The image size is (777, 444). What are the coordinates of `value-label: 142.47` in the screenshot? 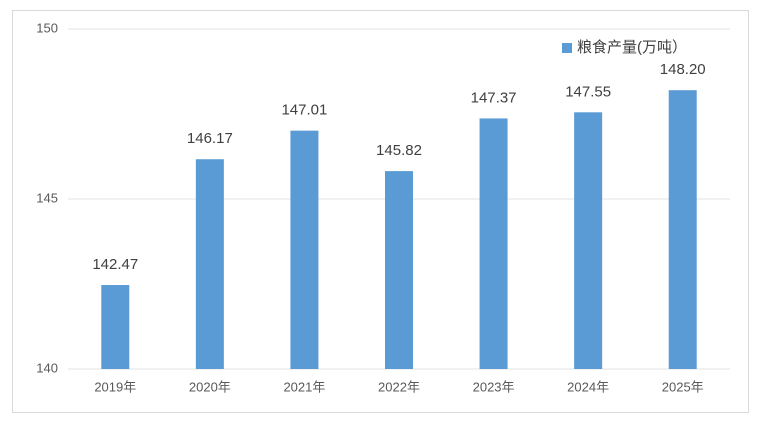 It's located at (115, 264).